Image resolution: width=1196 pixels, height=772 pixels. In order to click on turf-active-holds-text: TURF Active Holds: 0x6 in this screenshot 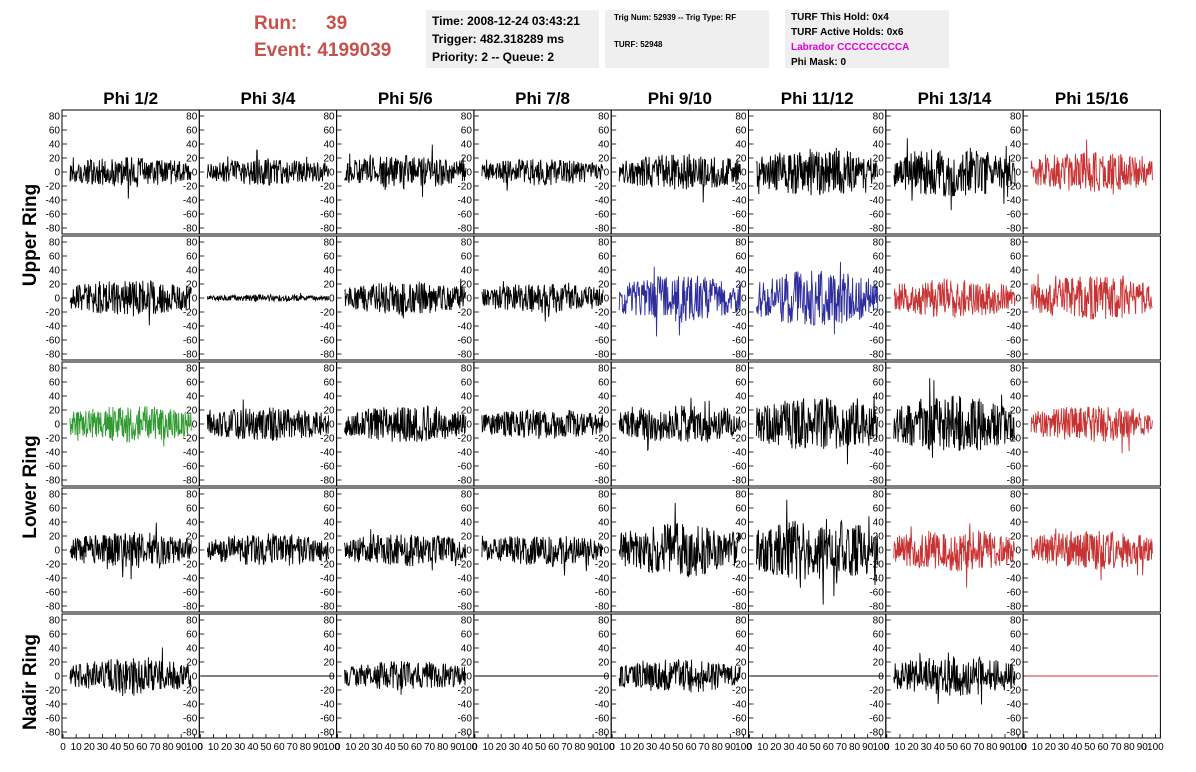, I will do `click(847, 32)`.